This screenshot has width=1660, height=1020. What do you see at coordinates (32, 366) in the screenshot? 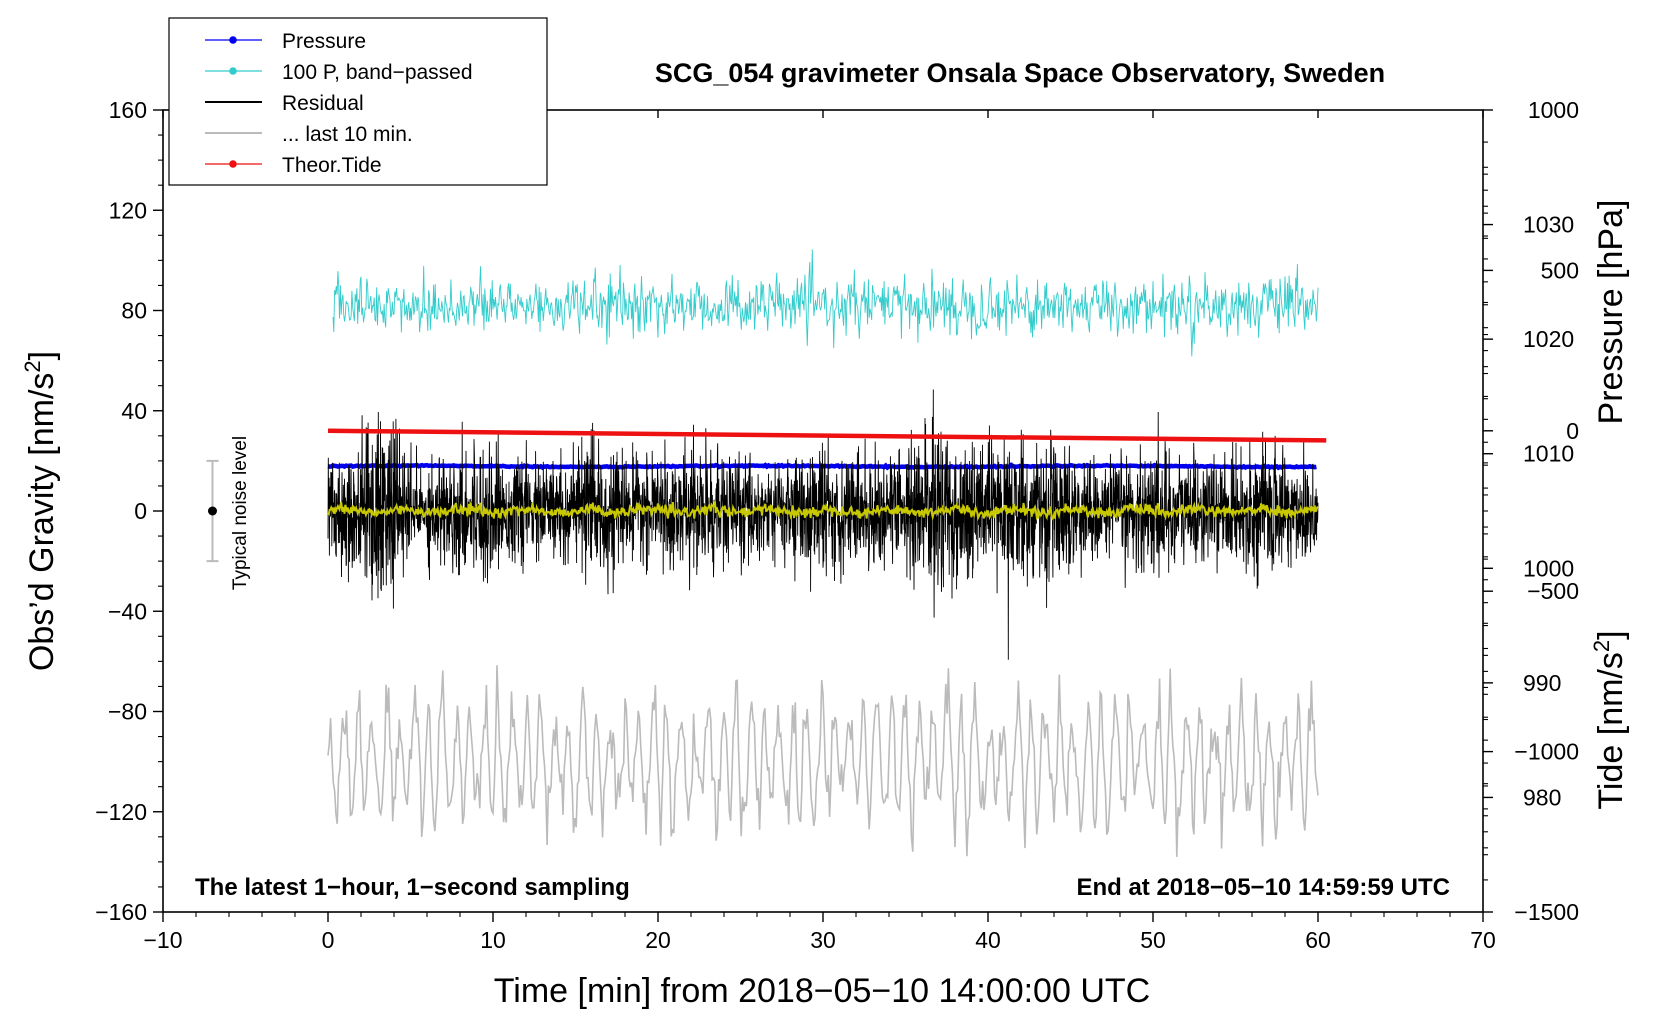
I see `y-axis-label-left-sup: 2` at bounding box center [32, 366].